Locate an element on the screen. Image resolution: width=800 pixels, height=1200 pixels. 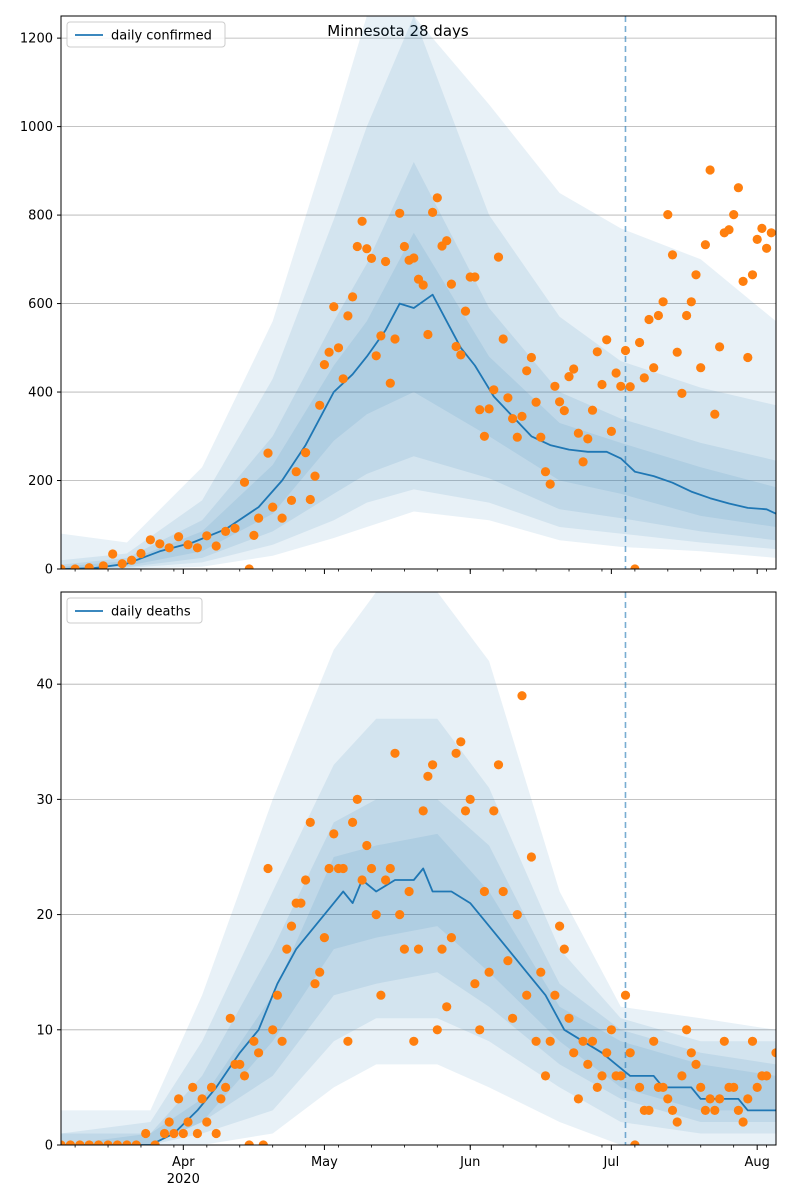
deaths-y-tick-label: 30 is located at coordinates (44, 800).